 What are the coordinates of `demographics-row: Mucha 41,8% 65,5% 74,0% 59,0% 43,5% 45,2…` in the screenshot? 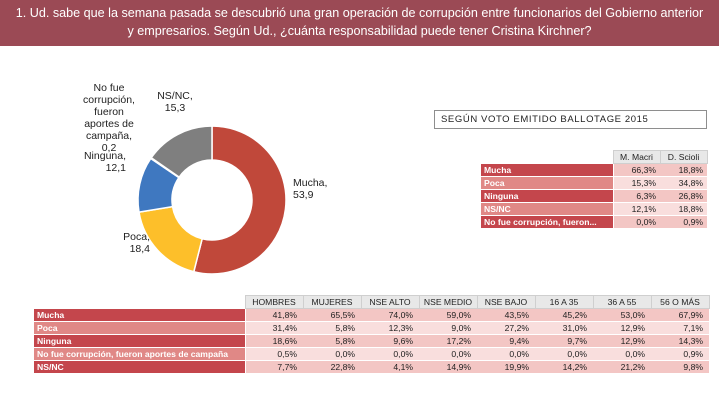 It's located at (371, 315).